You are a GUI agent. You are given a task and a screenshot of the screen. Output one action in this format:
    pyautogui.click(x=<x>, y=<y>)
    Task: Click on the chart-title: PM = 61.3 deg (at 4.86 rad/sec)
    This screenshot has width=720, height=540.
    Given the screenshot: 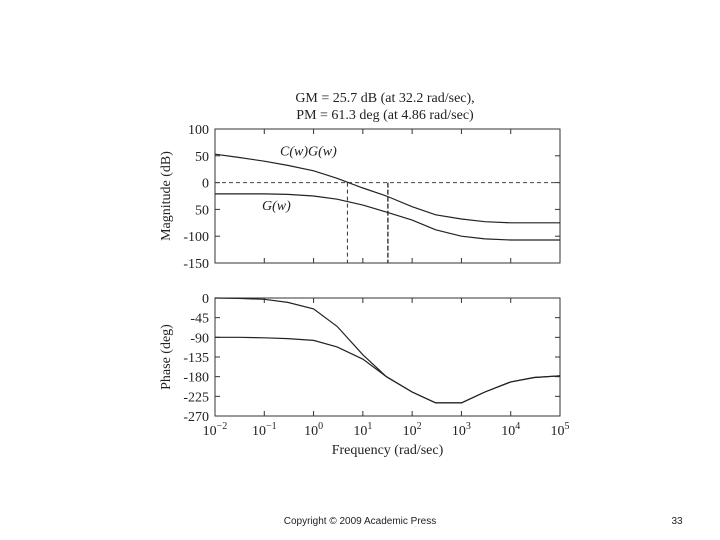 What is the action you would take?
    pyautogui.click(x=385, y=115)
    